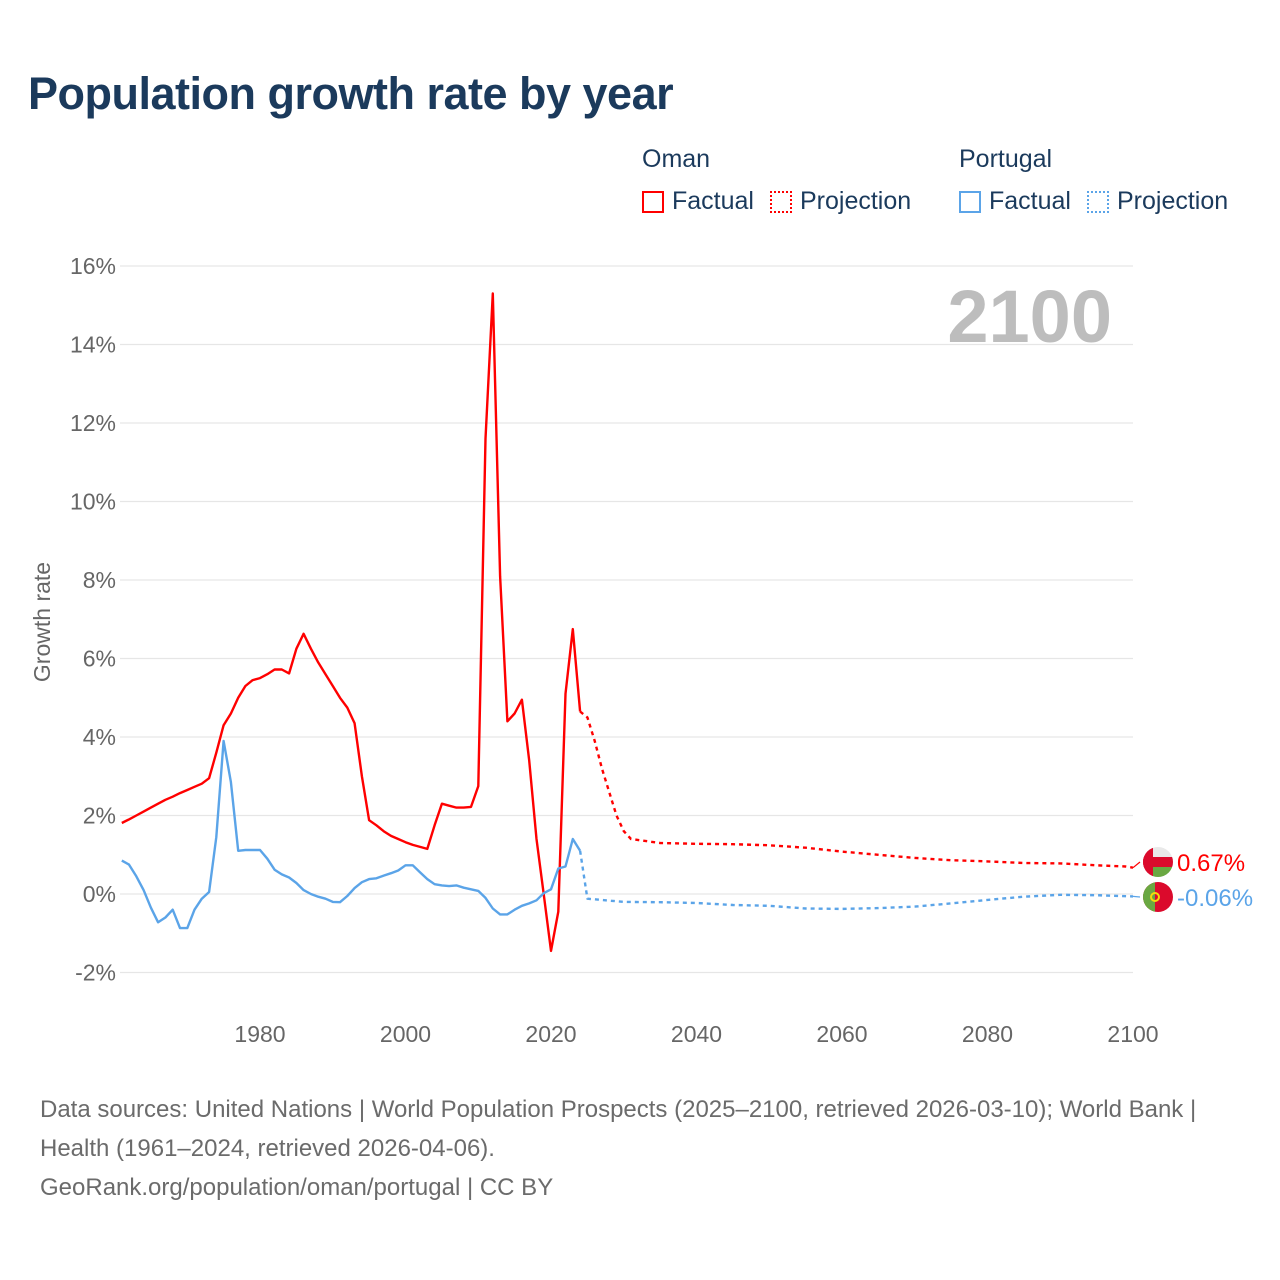  I want to click on x-axis-ticks: 1980 2000 2020 2040 2060 2080 2100, so click(696, 1034).